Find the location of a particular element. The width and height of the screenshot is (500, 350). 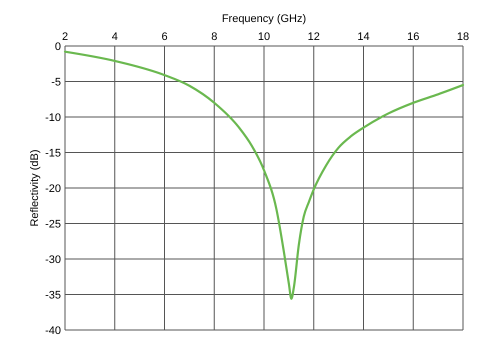

y-tick-label: -10 is located at coordinates (53, 118).